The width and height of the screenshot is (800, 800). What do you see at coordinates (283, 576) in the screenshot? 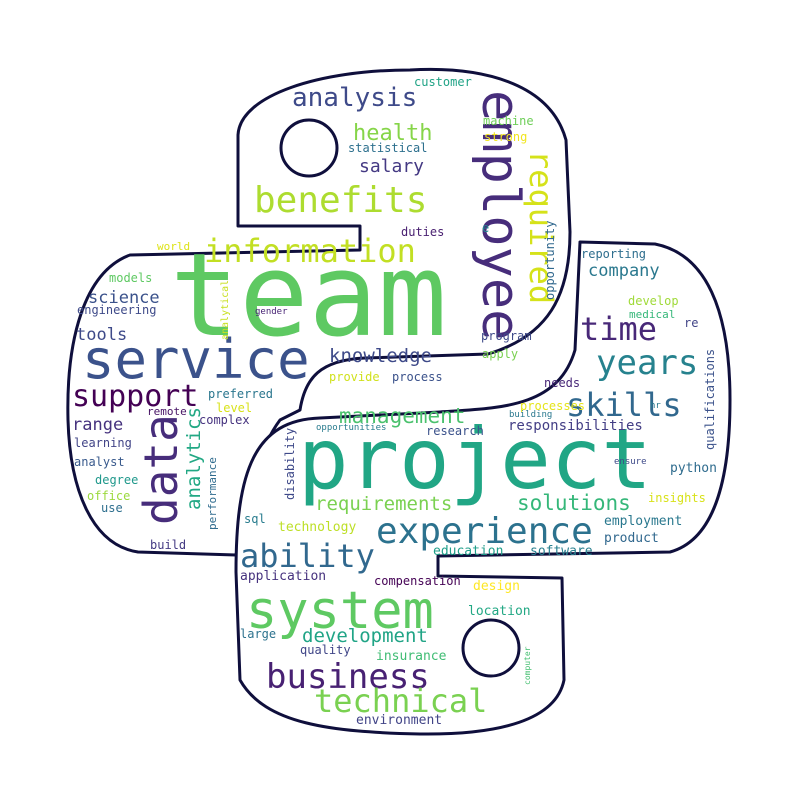
I see `word-application: application` at bounding box center [283, 576].